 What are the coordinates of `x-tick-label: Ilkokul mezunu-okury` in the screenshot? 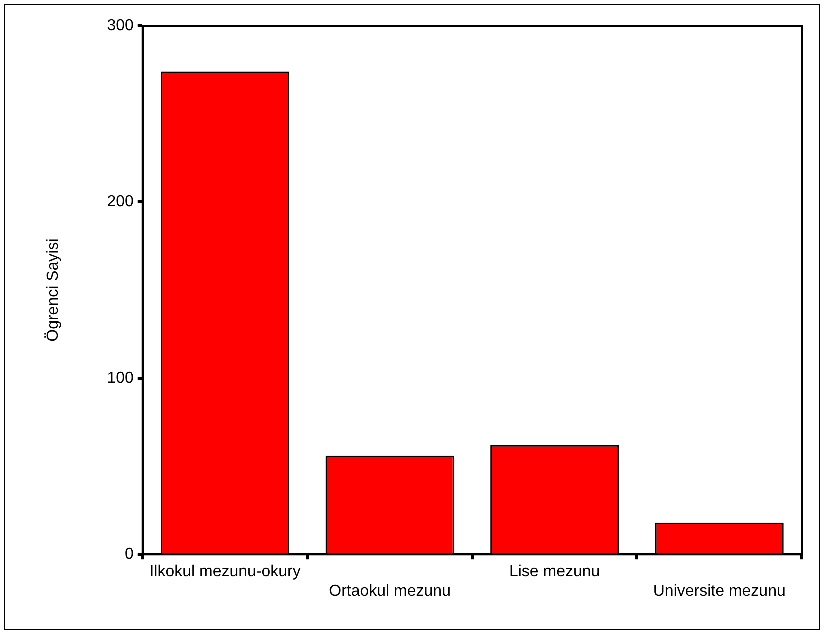 It's located at (225, 572).